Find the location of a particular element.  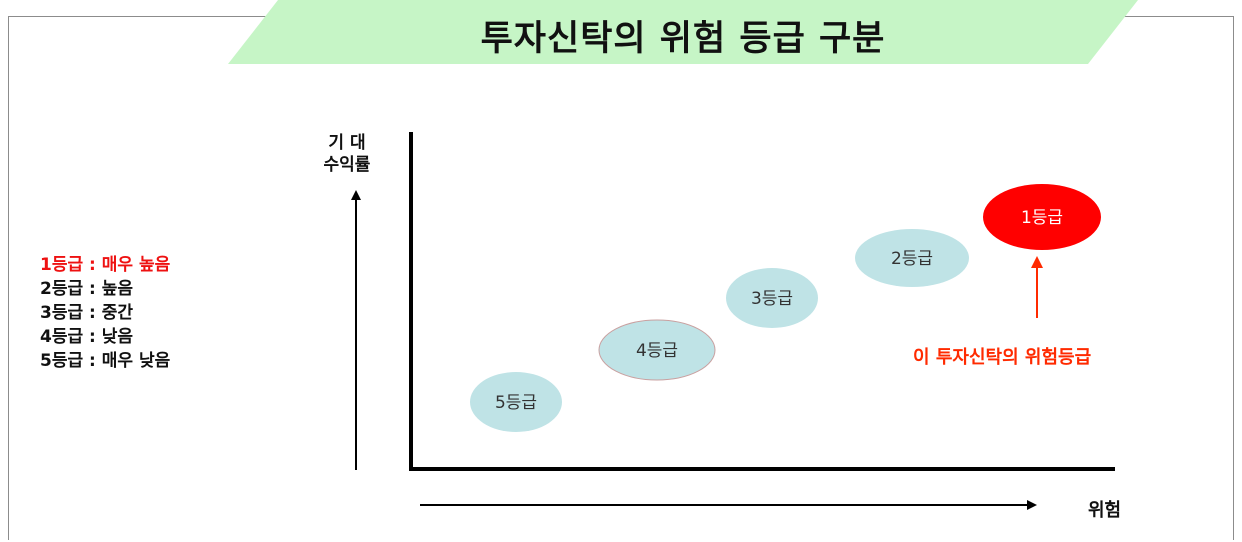

callout-text: 이 투자신탁의 위험등급 is located at coordinates (1002, 357).